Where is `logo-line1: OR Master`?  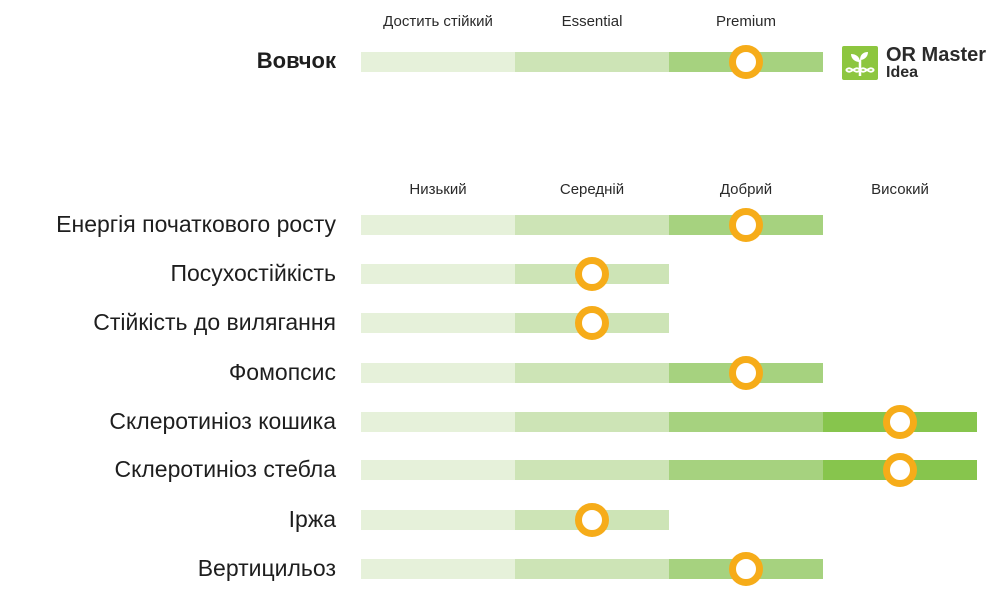
logo-line1: OR Master is located at coordinates (936, 55).